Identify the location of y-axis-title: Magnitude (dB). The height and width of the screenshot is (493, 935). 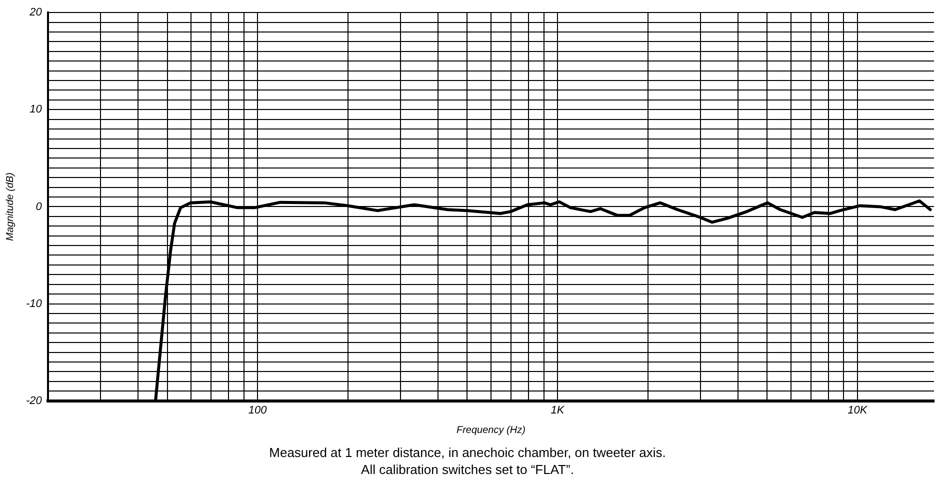
(10, 206).